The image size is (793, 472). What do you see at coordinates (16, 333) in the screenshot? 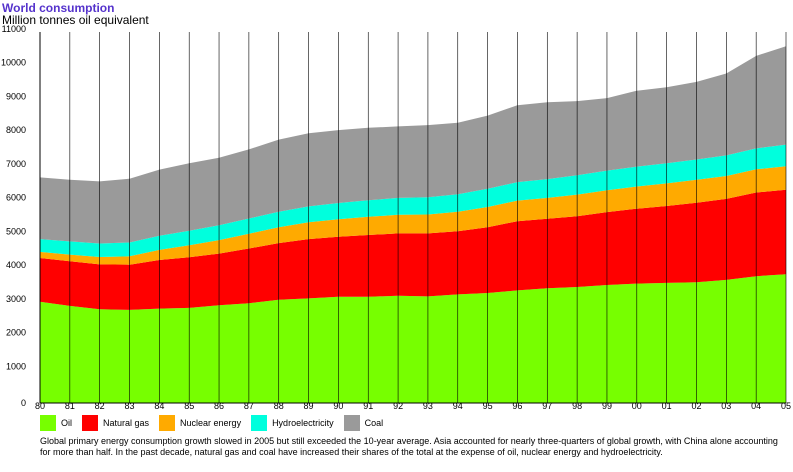
I see `y-tick-label: 2000` at bounding box center [16, 333].